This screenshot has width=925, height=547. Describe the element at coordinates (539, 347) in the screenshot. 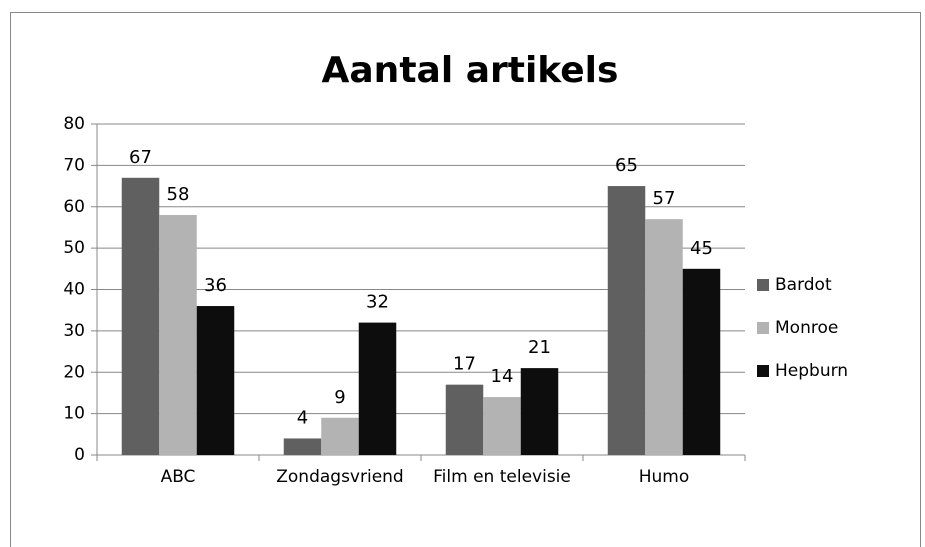

I see `data-label: 21` at that location.